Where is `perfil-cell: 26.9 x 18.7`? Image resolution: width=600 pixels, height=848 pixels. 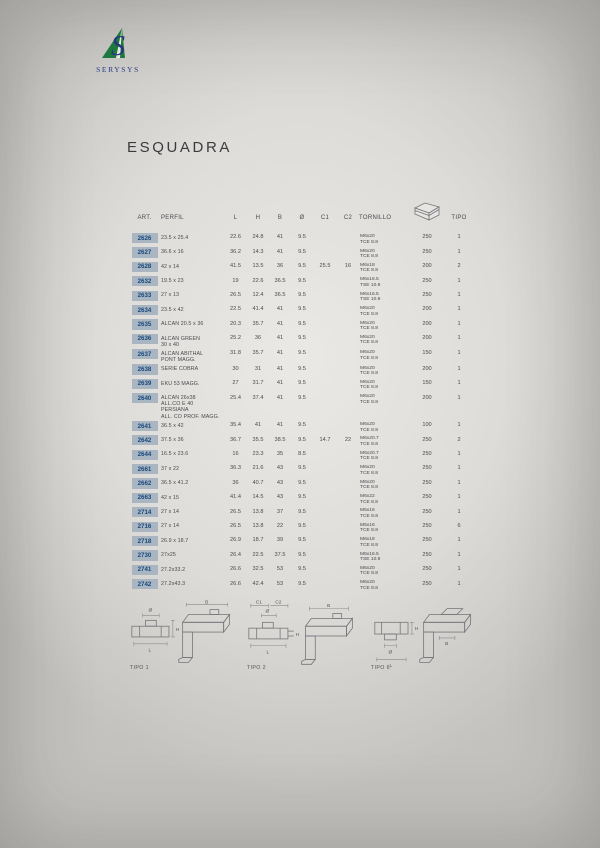
perfil-cell: 26.9 x 18.7 is located at coordinates (175, 540).